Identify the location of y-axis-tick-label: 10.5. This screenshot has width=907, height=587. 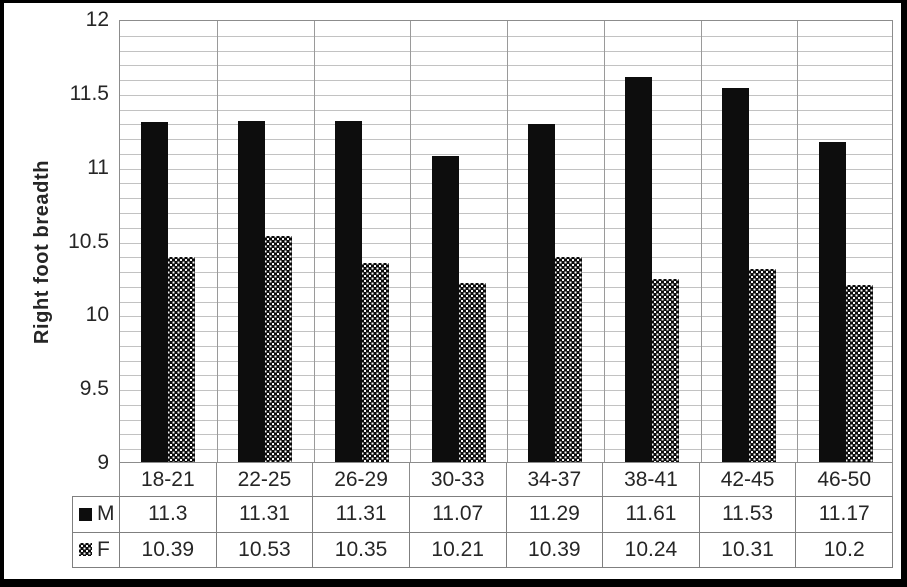
(88, 241).